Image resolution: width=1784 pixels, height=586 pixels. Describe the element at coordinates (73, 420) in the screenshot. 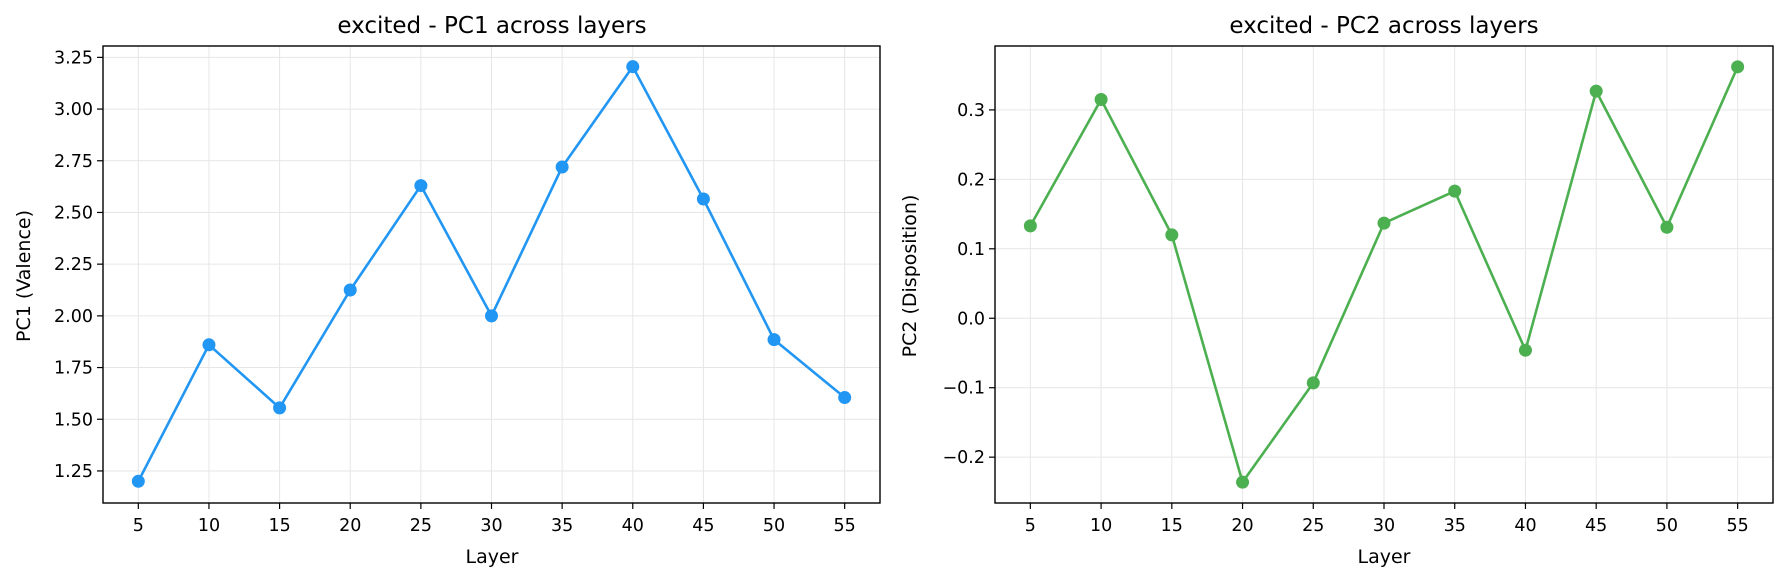

I see `y-tick-label: 1.50` at that location.